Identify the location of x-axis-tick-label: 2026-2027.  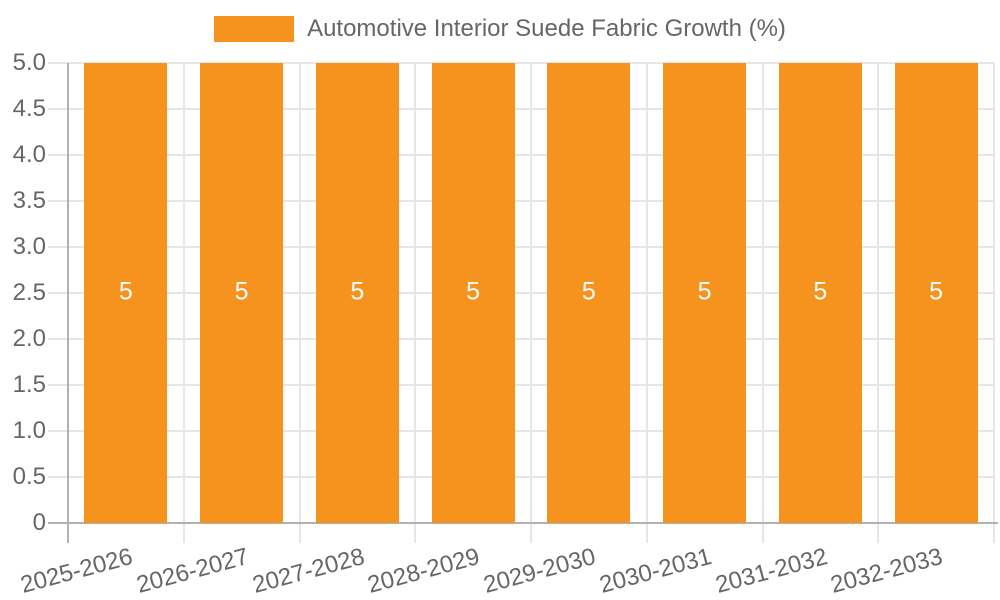
(192, 571).